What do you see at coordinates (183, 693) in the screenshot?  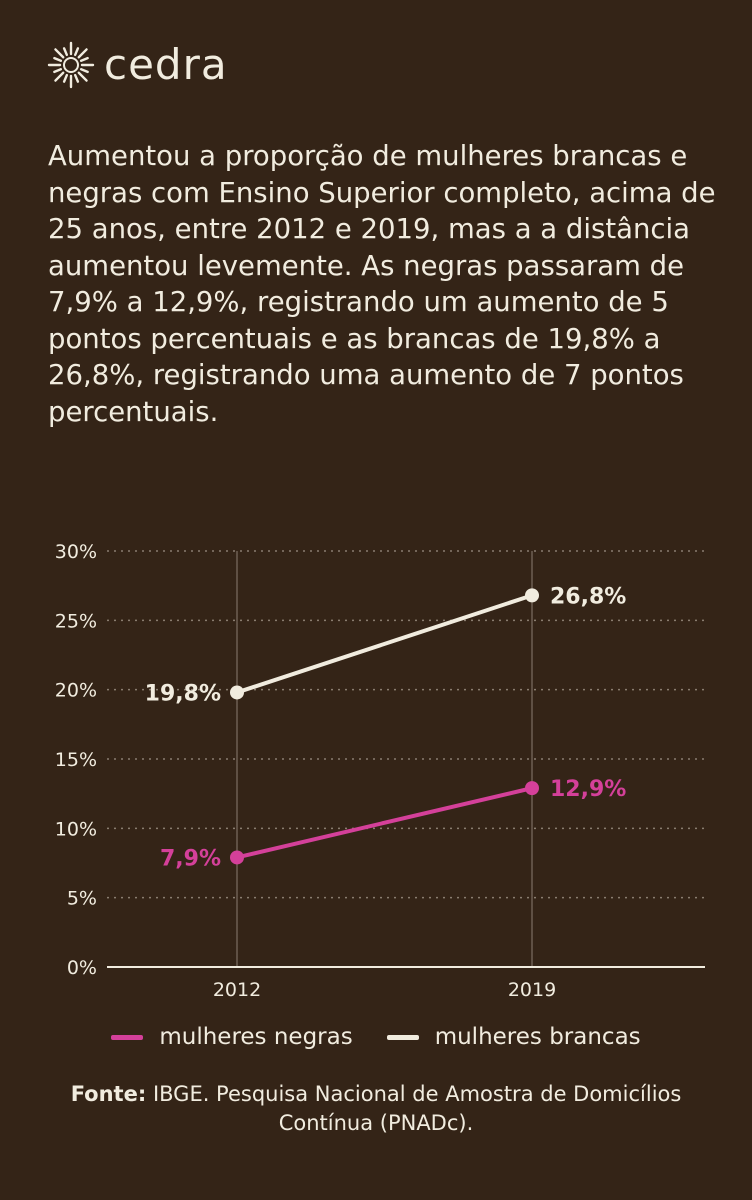 I see `data-label: 19,8%` at bounding box center [183, 693].